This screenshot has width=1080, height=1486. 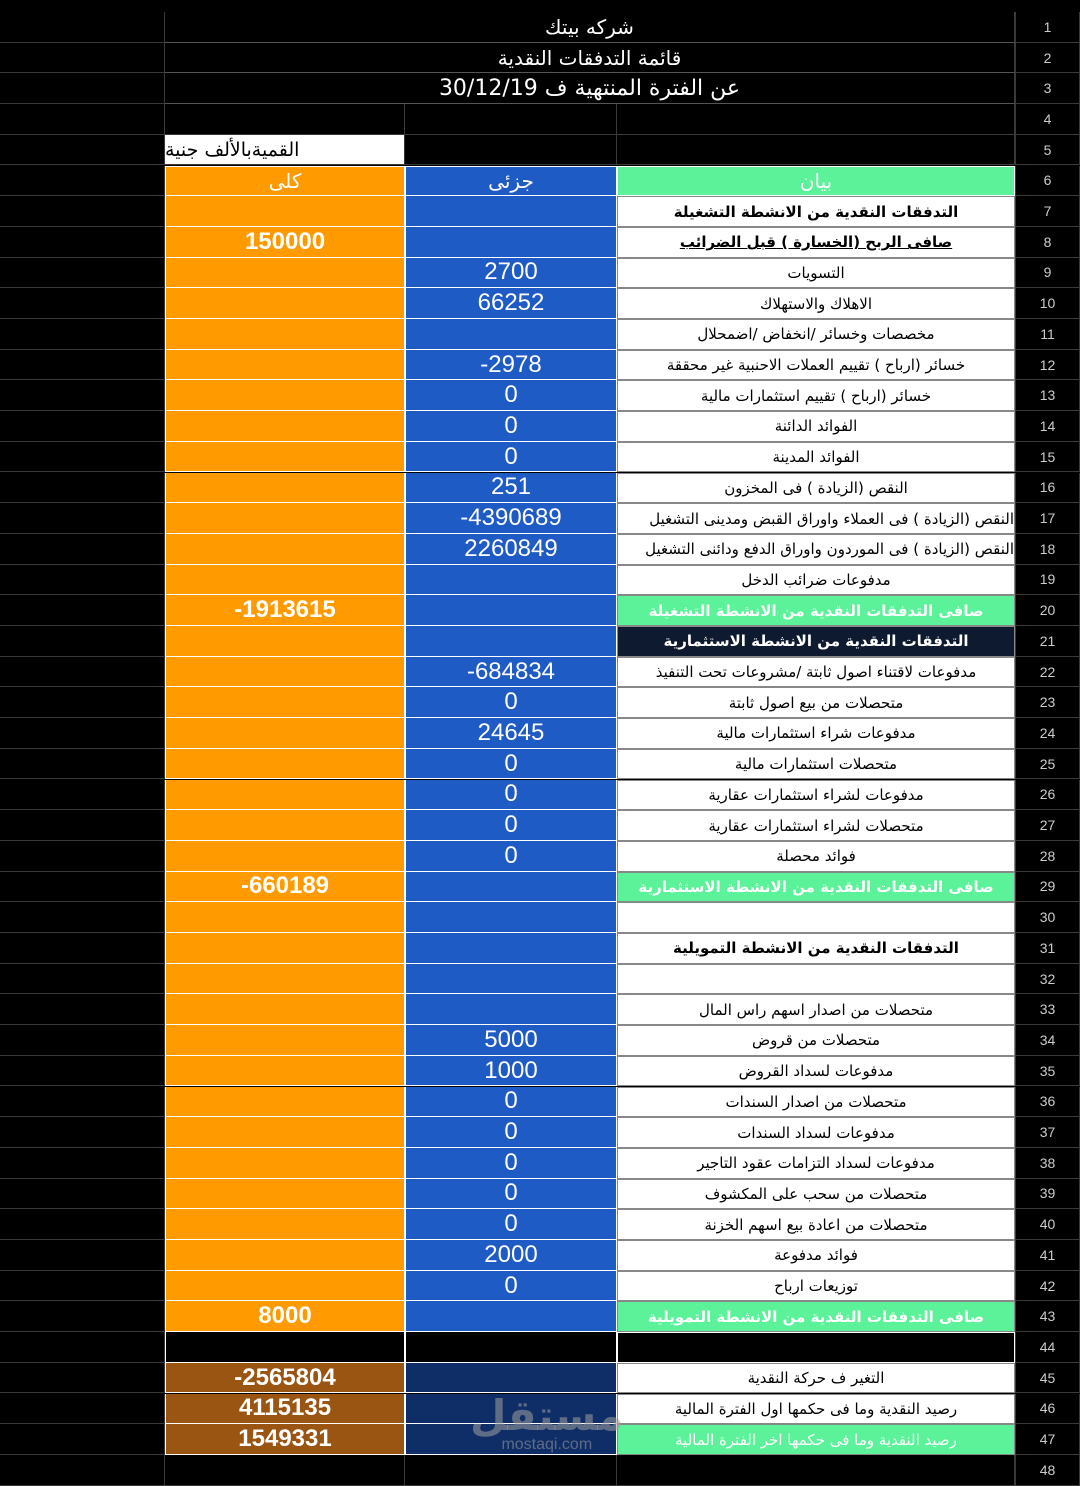 What do you see at coordinates (1047, 1132) in the screenshot?
I see `row-number: 37` at bounding box center [1047, 1132].